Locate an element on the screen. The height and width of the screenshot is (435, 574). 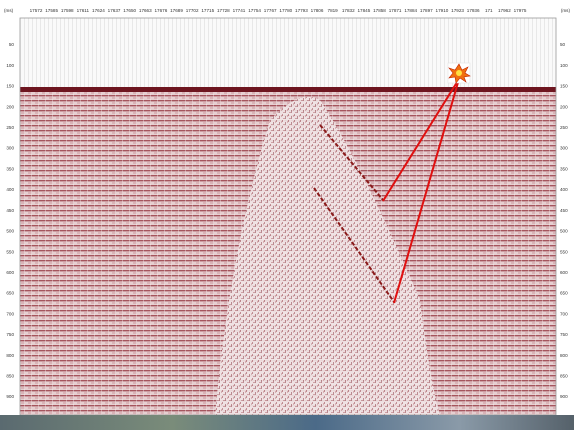
top-axis-label: 17624 is located at coordinates (98, 10).